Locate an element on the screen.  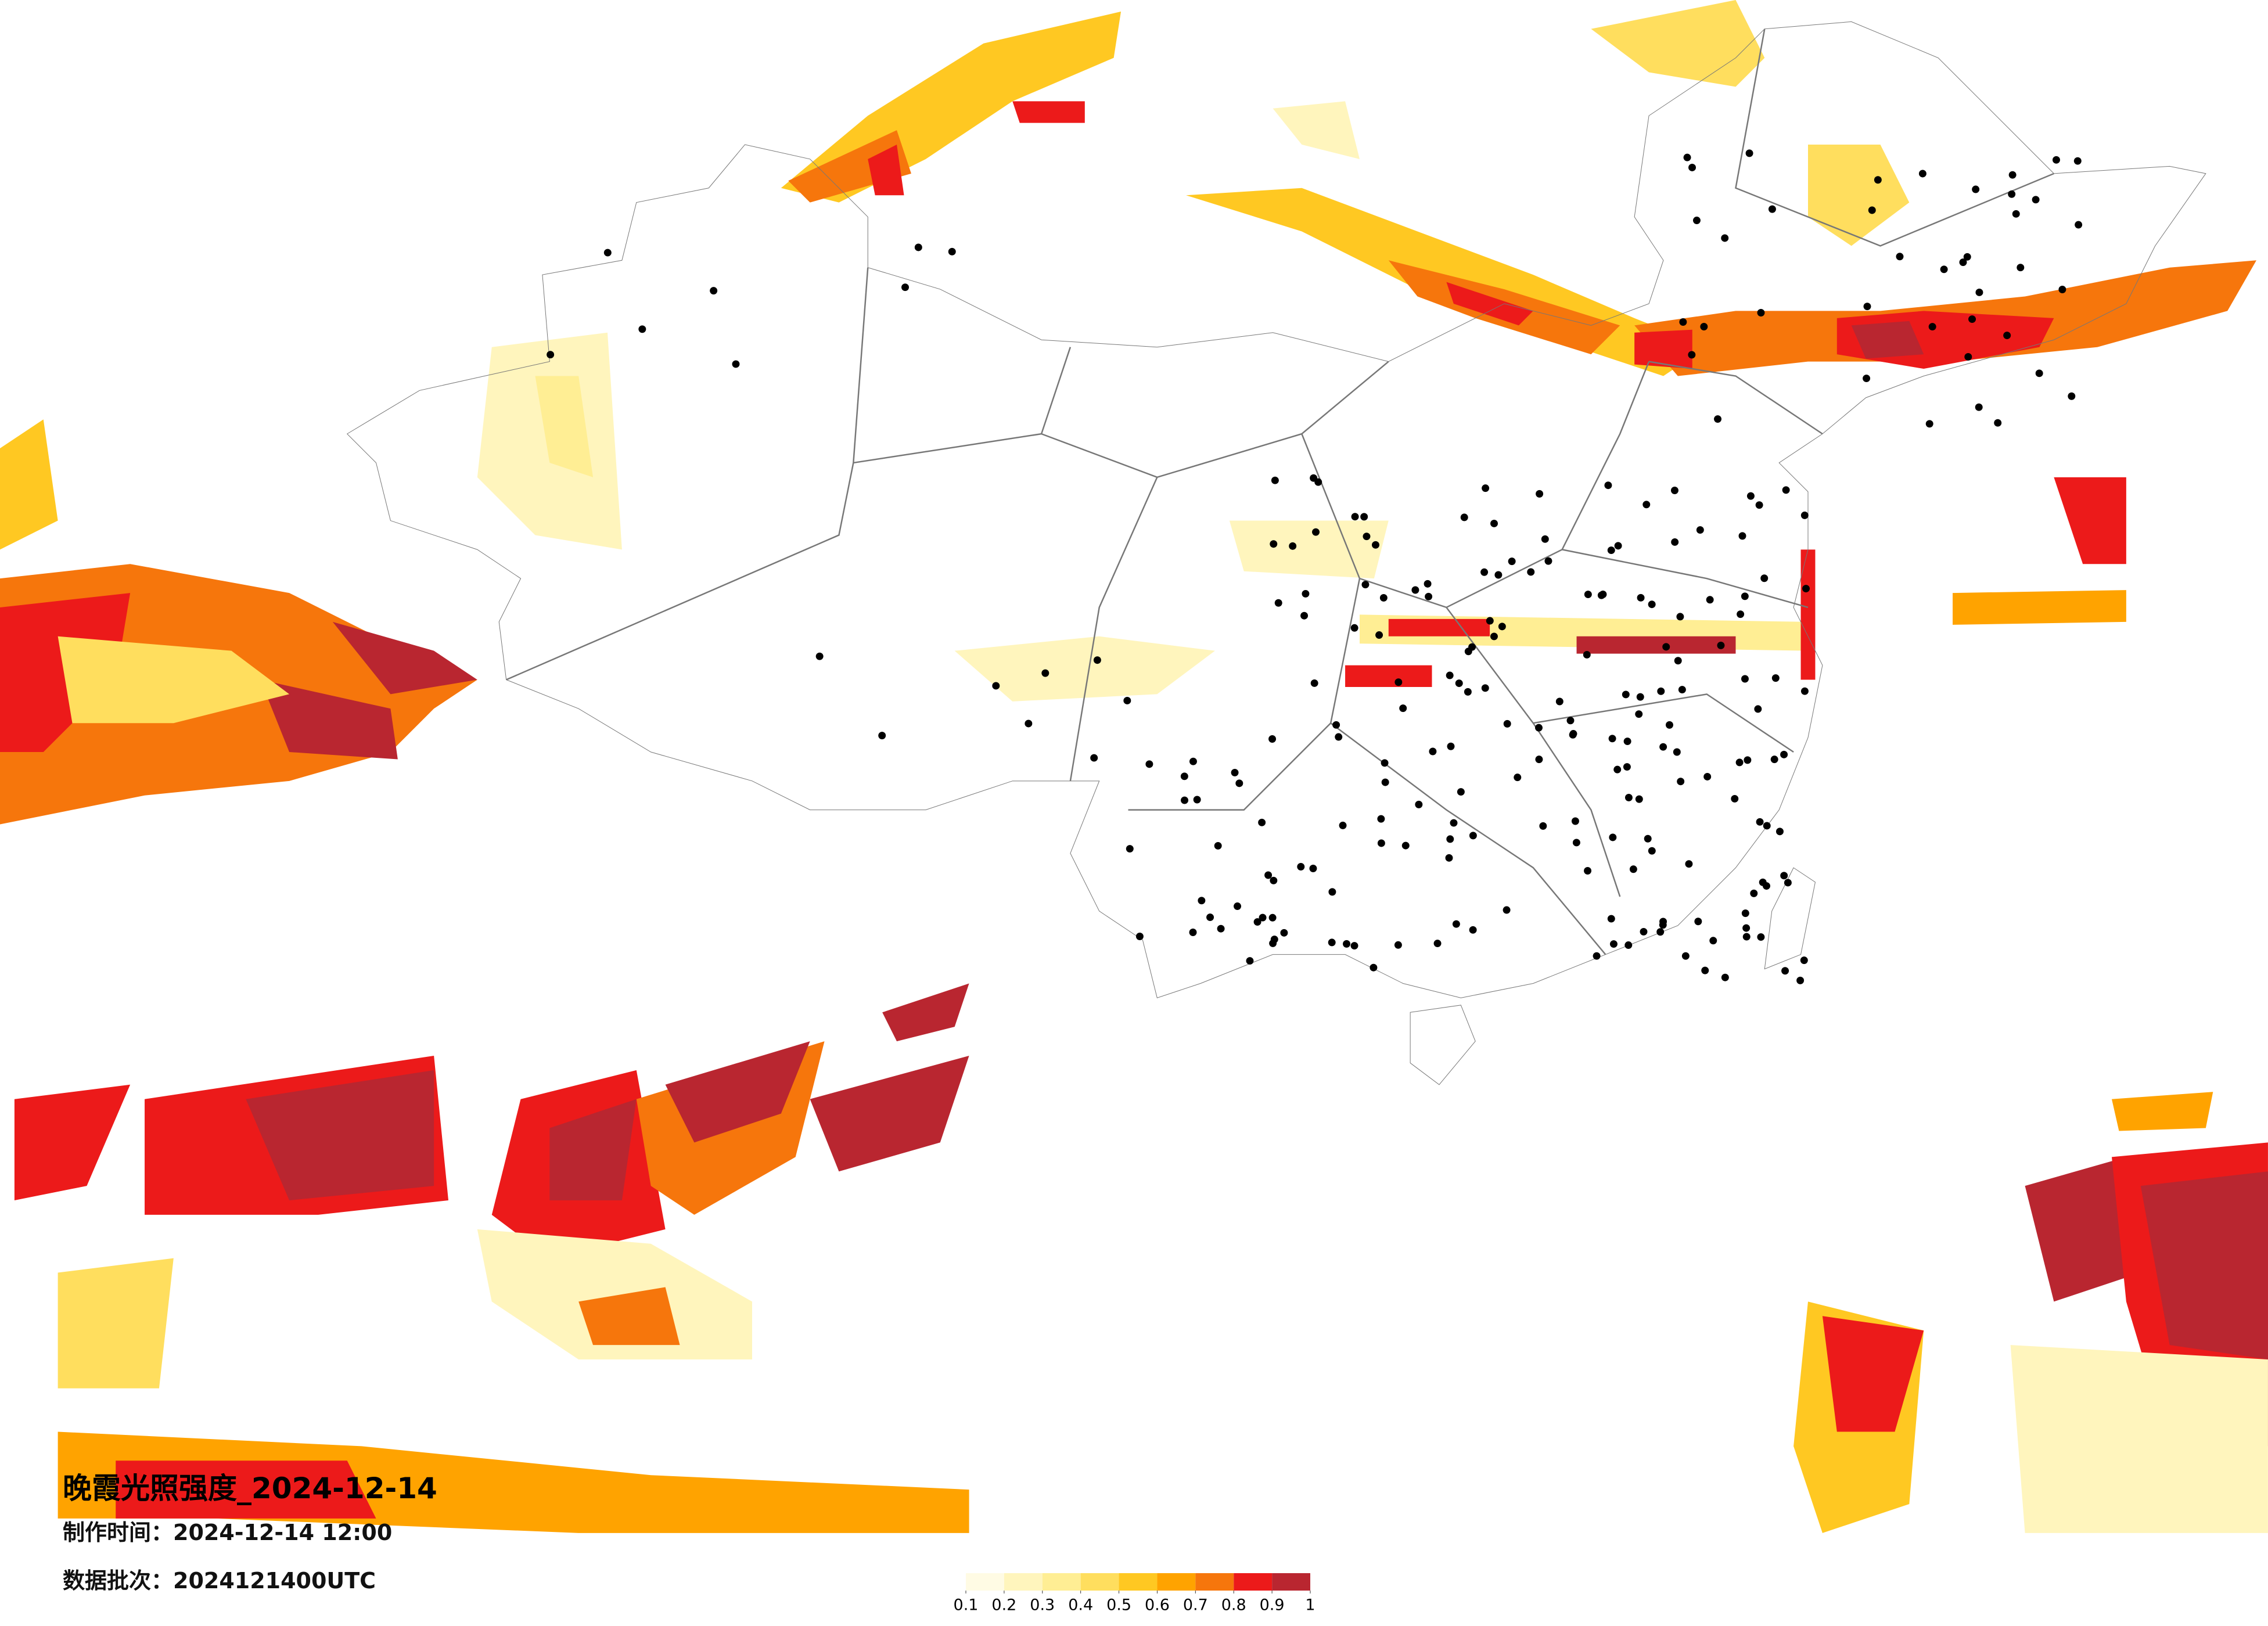
map-title: 晚霞光照强度_2024-12-14 is located at coordinates (250, 1488).